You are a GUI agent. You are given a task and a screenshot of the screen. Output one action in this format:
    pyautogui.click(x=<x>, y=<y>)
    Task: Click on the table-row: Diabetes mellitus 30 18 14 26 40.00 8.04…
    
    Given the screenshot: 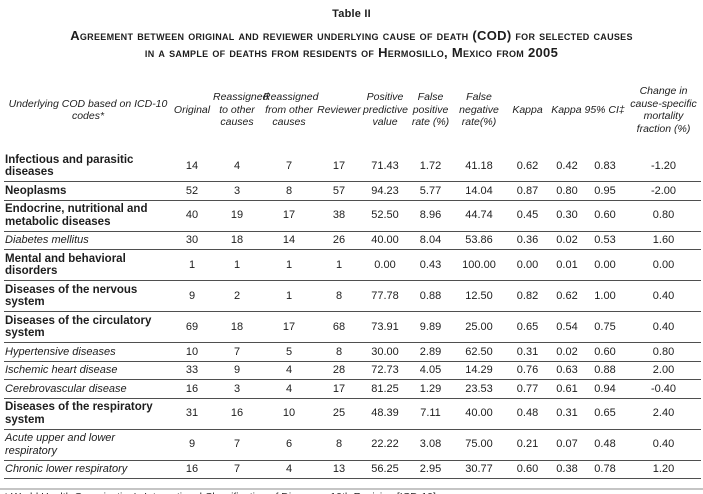 What is the action you would take?
    pyautogui.click(x=352, y=240)
    